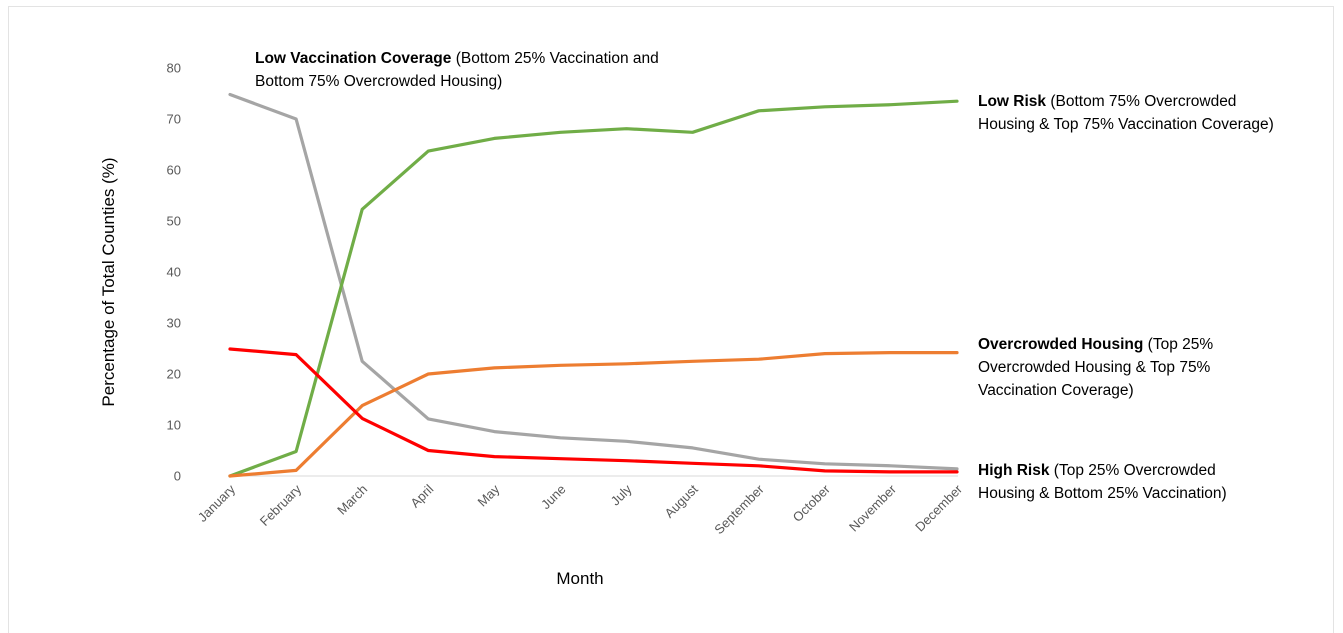  Describe the element at coordinates (281, 505) in the screenshot. I see `x-tick-label: February` at that location.